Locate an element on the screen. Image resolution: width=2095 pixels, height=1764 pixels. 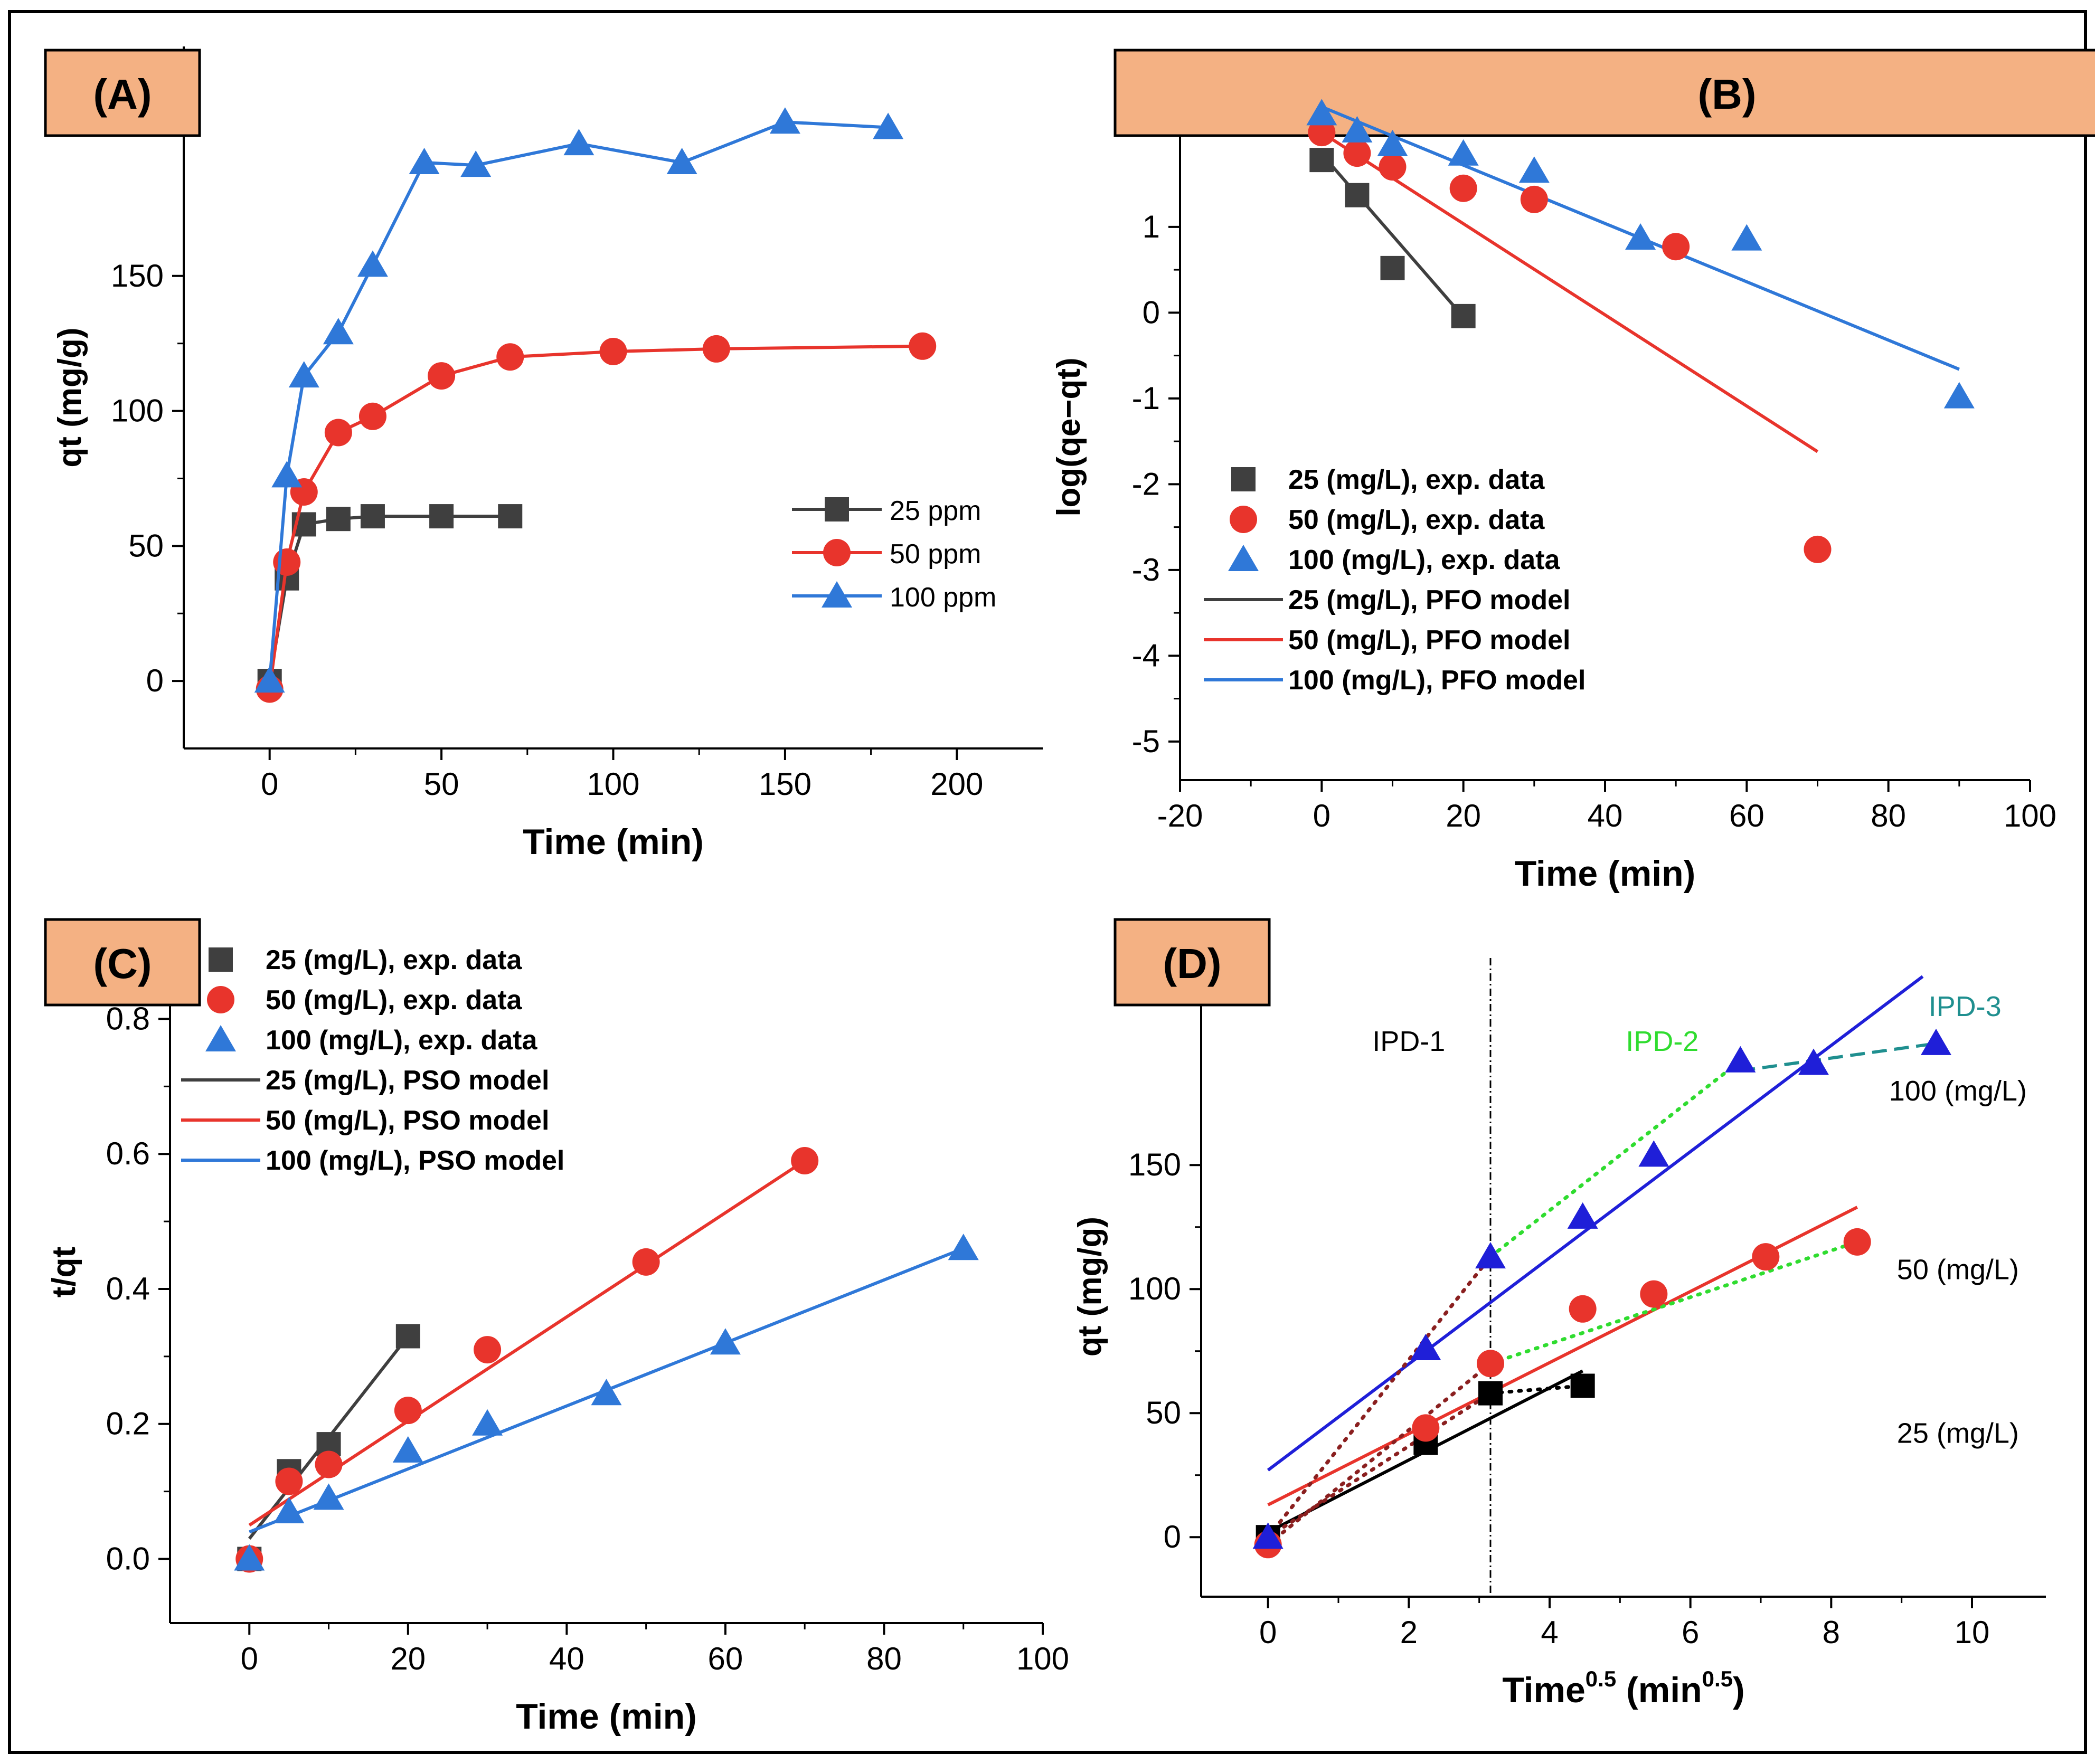
panel-label: (A) is located at coordinates (122, 94).